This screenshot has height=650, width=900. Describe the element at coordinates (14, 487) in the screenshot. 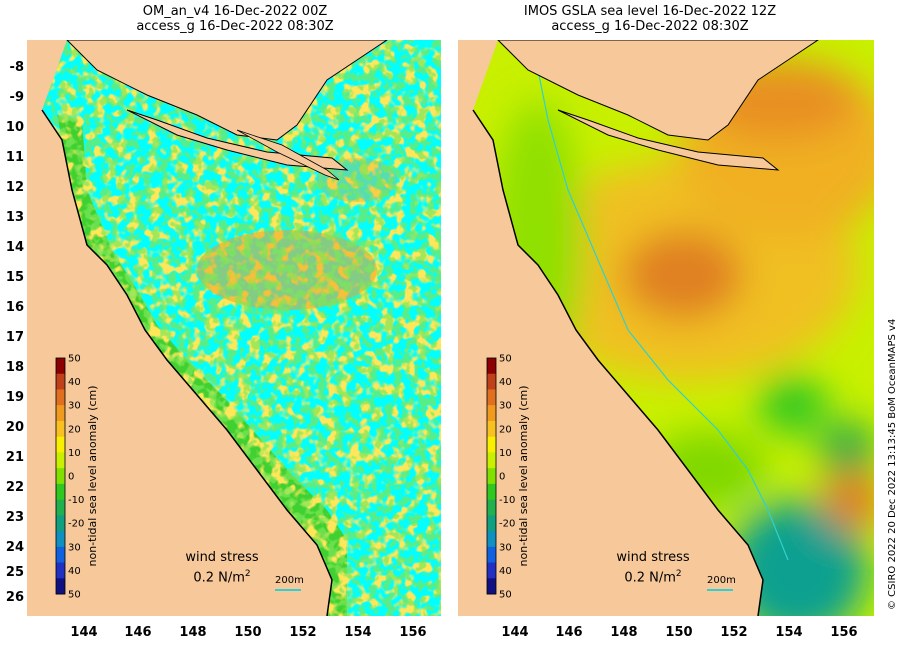

I see `y-tick-label: 22` at that location.